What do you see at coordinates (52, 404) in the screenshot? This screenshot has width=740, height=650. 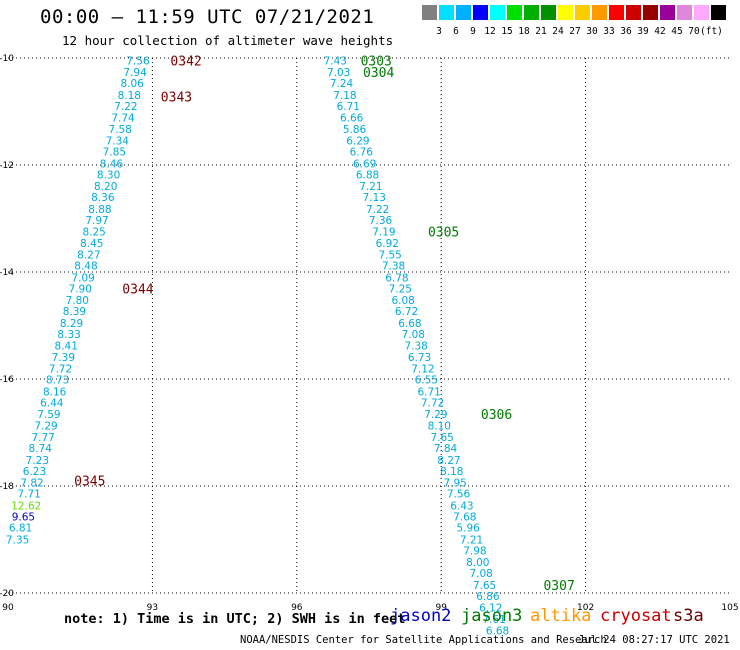 I see `wave-height-label: 6.44` at bounding box center [52, 404].